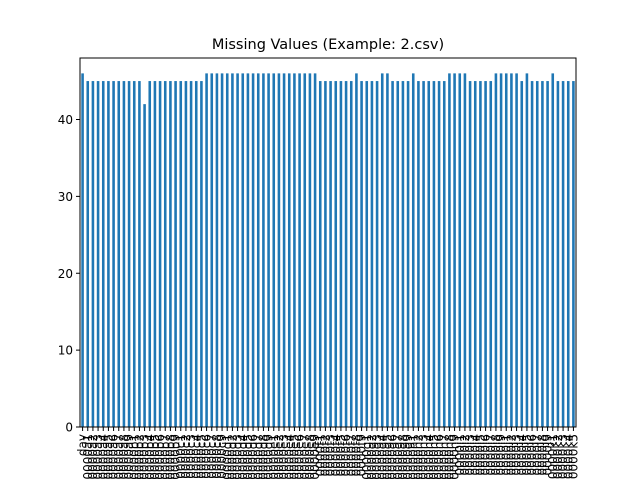 Image resolution: width=640 pixels, height=480 pixels. What do you see at coordinates (258, 457) in the screenshot?
I see `x-tick-label: 0000d7` at bounding box center [258, 457].